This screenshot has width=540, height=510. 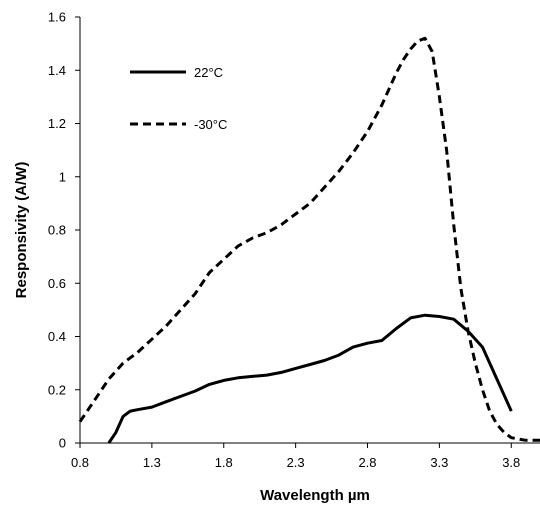 What do you see at coordinates (178, 98) in the screenshot?
I see `legend: 22°C -30°C` at bounding box center [178, 98].